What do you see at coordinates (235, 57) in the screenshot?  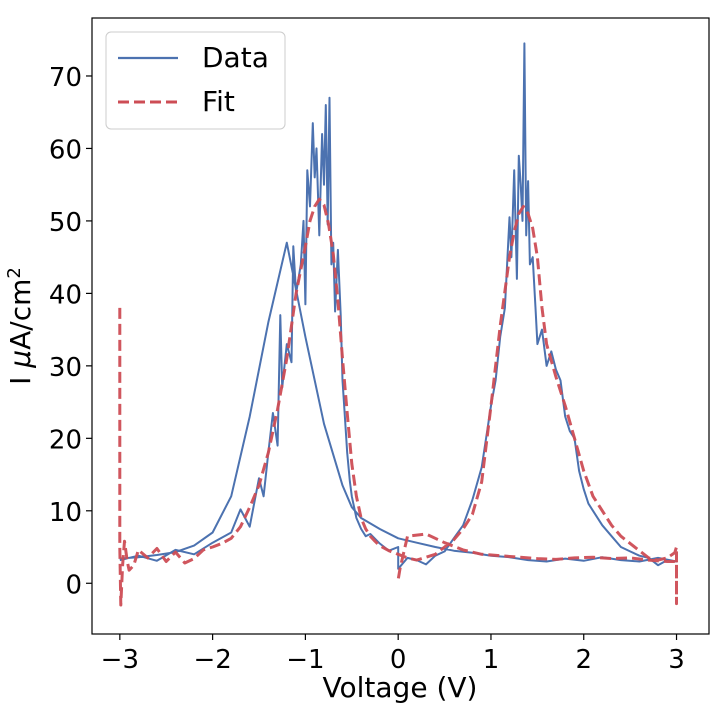 I see `legend-label-data: Data` at bounding box center [235, 57].